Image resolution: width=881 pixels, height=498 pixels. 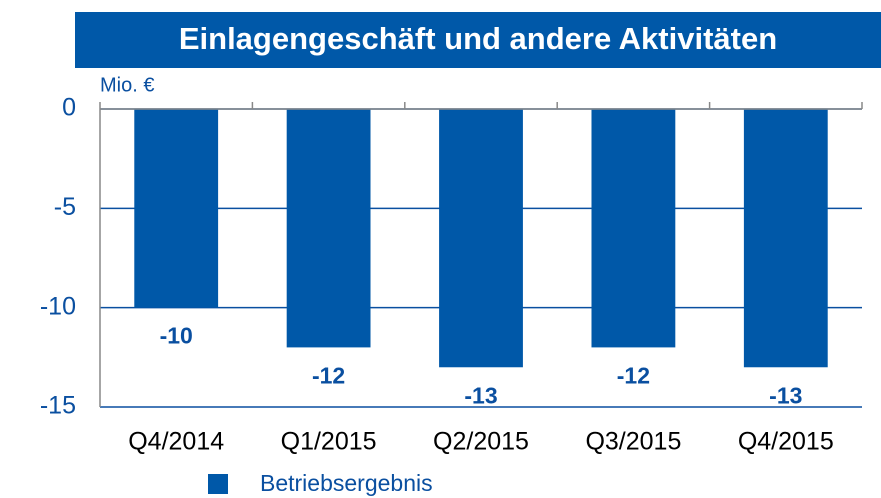 I want to click on y-axis-label: Mio. €, so click(x=127, y=85).